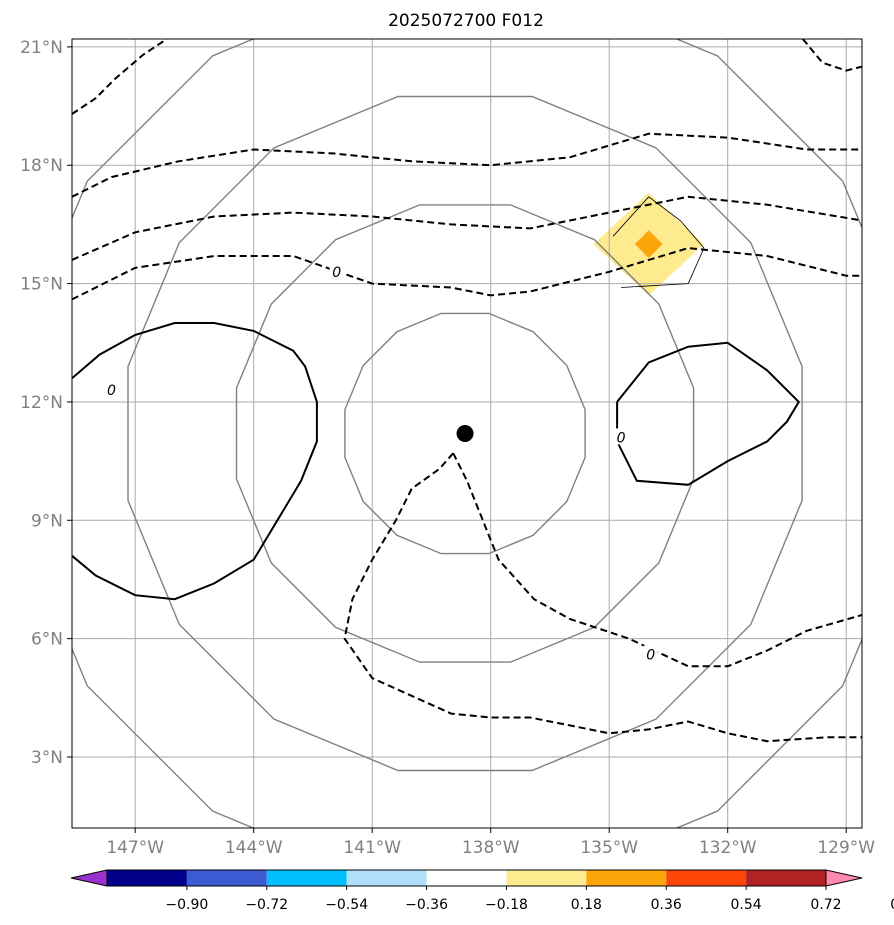 The image size is (894, 925). I want to click on colorbar-tick-label-1: −0.72, so click(266, 905).